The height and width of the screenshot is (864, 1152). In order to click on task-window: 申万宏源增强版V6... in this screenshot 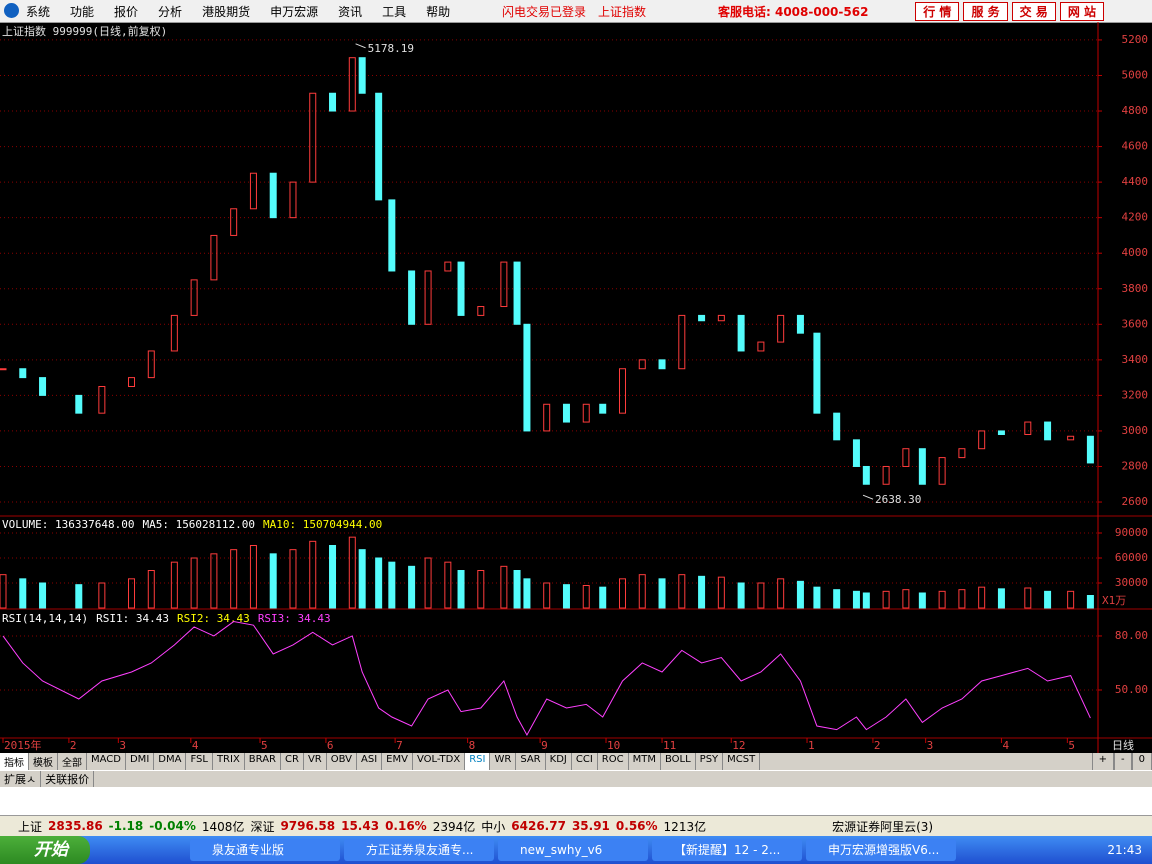, I will do `click(881, 850)`.